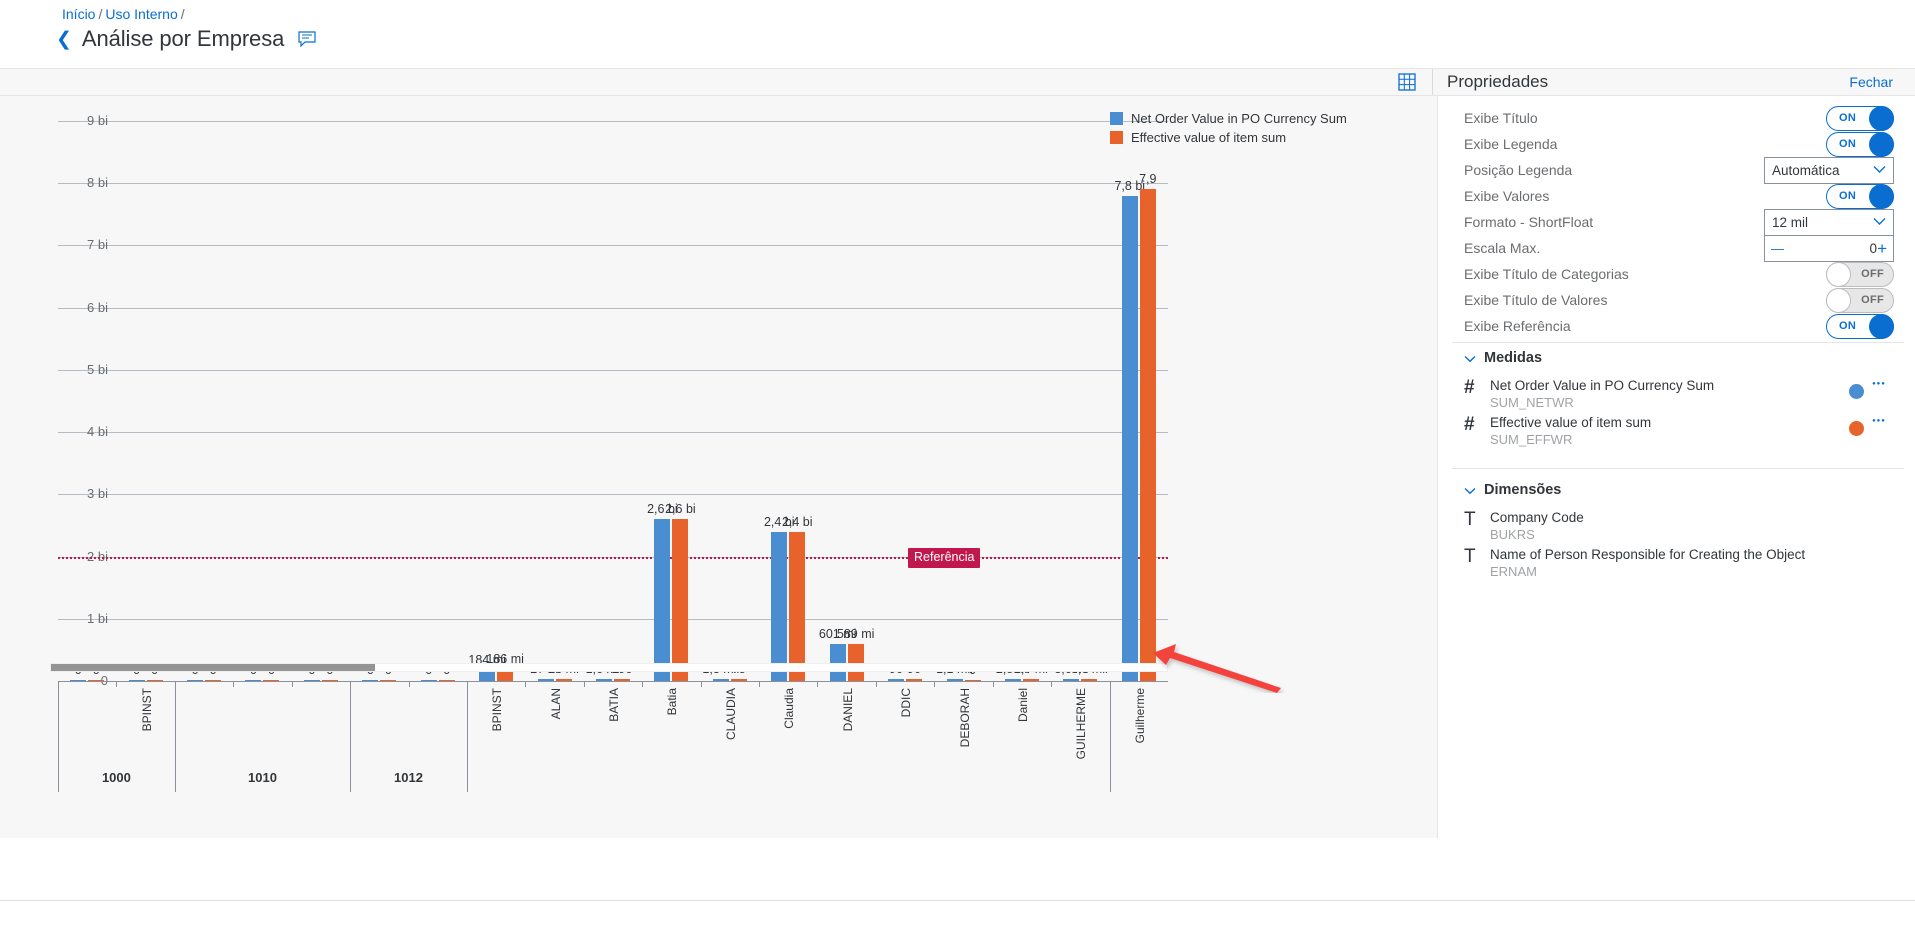 The width and height of the screenshot is (1915, 946). Describe the element at coordinates (307, 39) in the screenshot. I see `comment-icon` at that location.